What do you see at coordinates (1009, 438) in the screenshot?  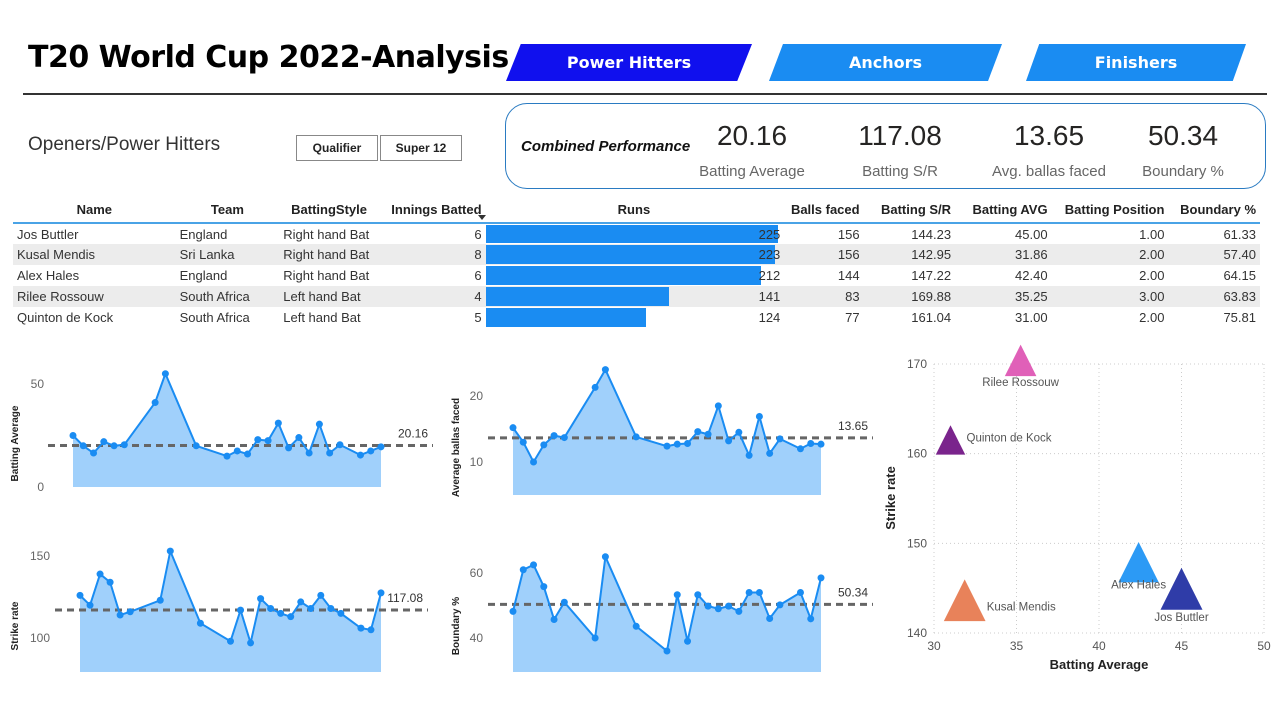 I see `point-label: Quinton de Kock` at bounding box center [1009, 438].